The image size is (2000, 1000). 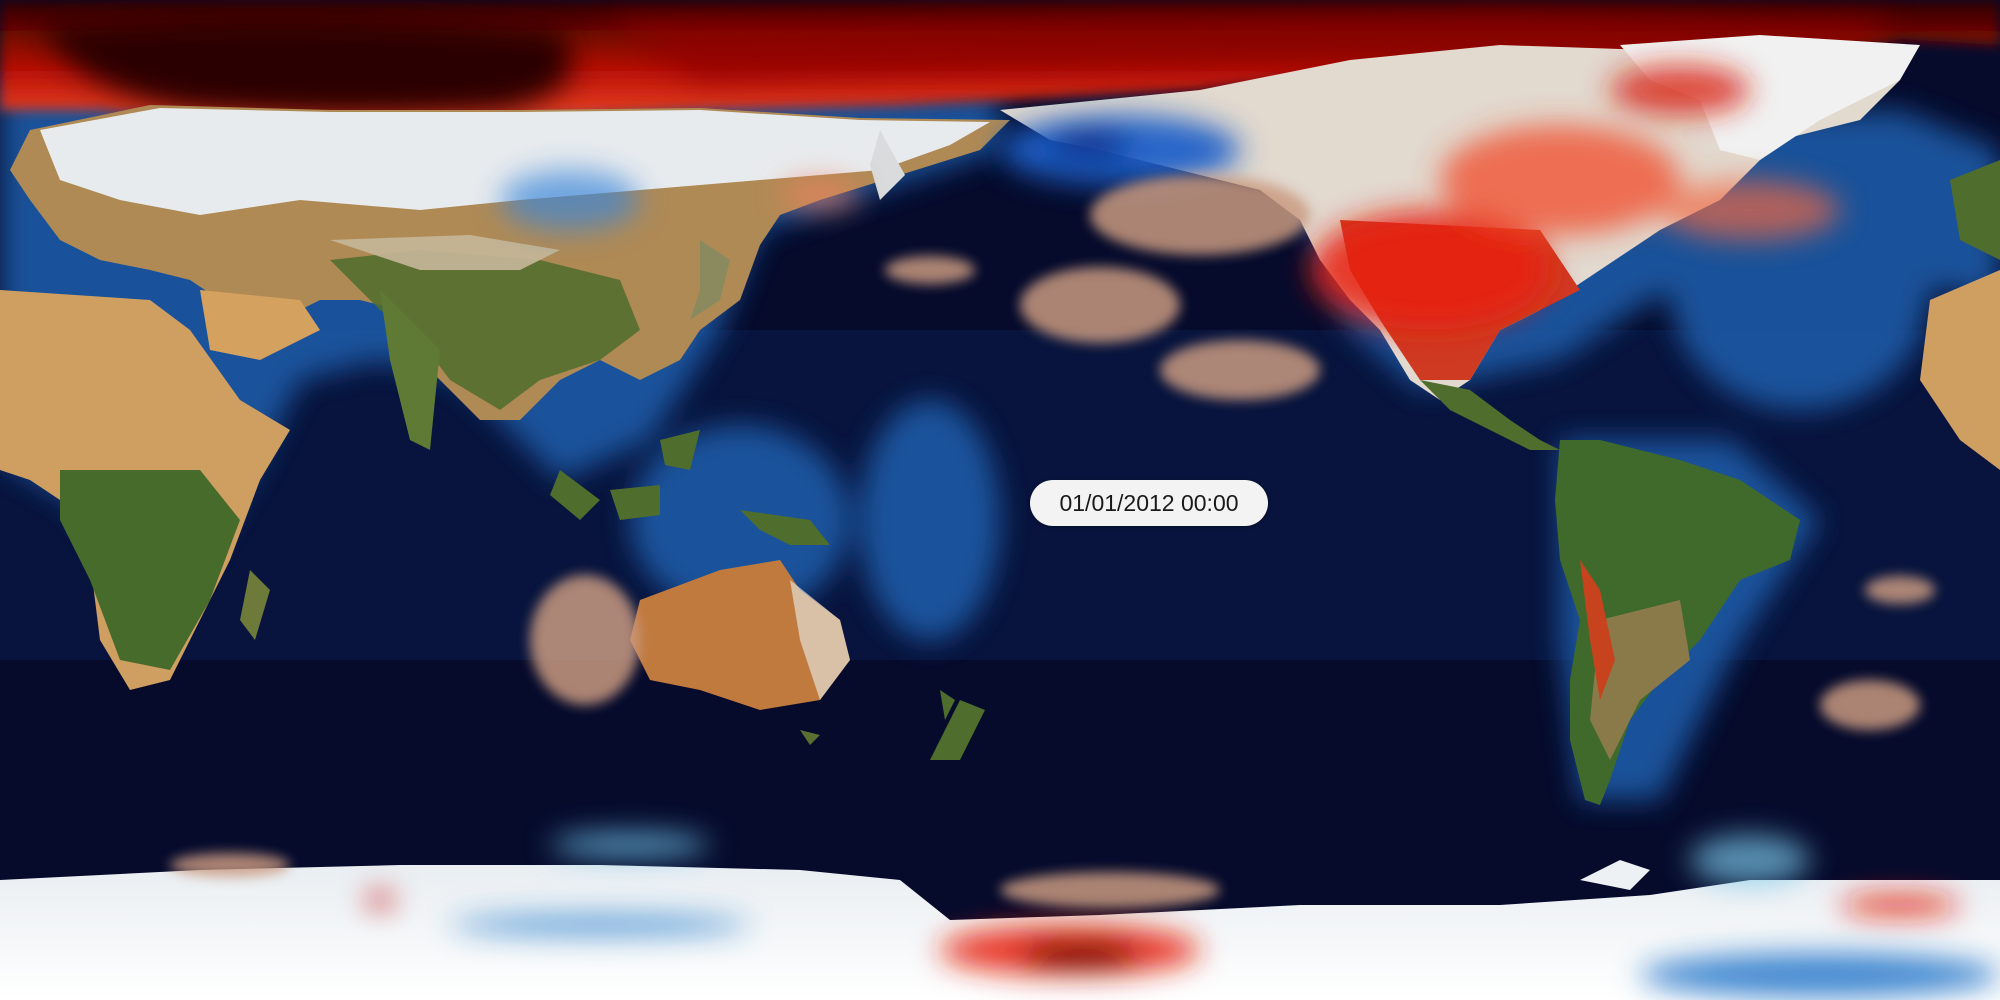 I want to click on timestamp-label: 01/01/2012 00:00, so click(x=1149, y=503).